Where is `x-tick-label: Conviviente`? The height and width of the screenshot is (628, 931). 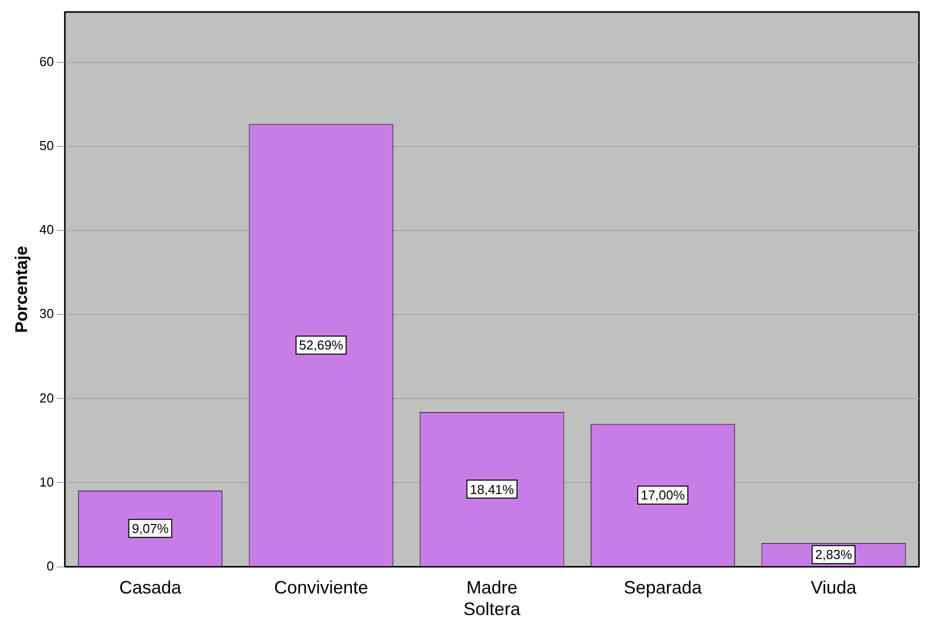
x-tick-label: Conviviente is located at coordinates (321, 588).